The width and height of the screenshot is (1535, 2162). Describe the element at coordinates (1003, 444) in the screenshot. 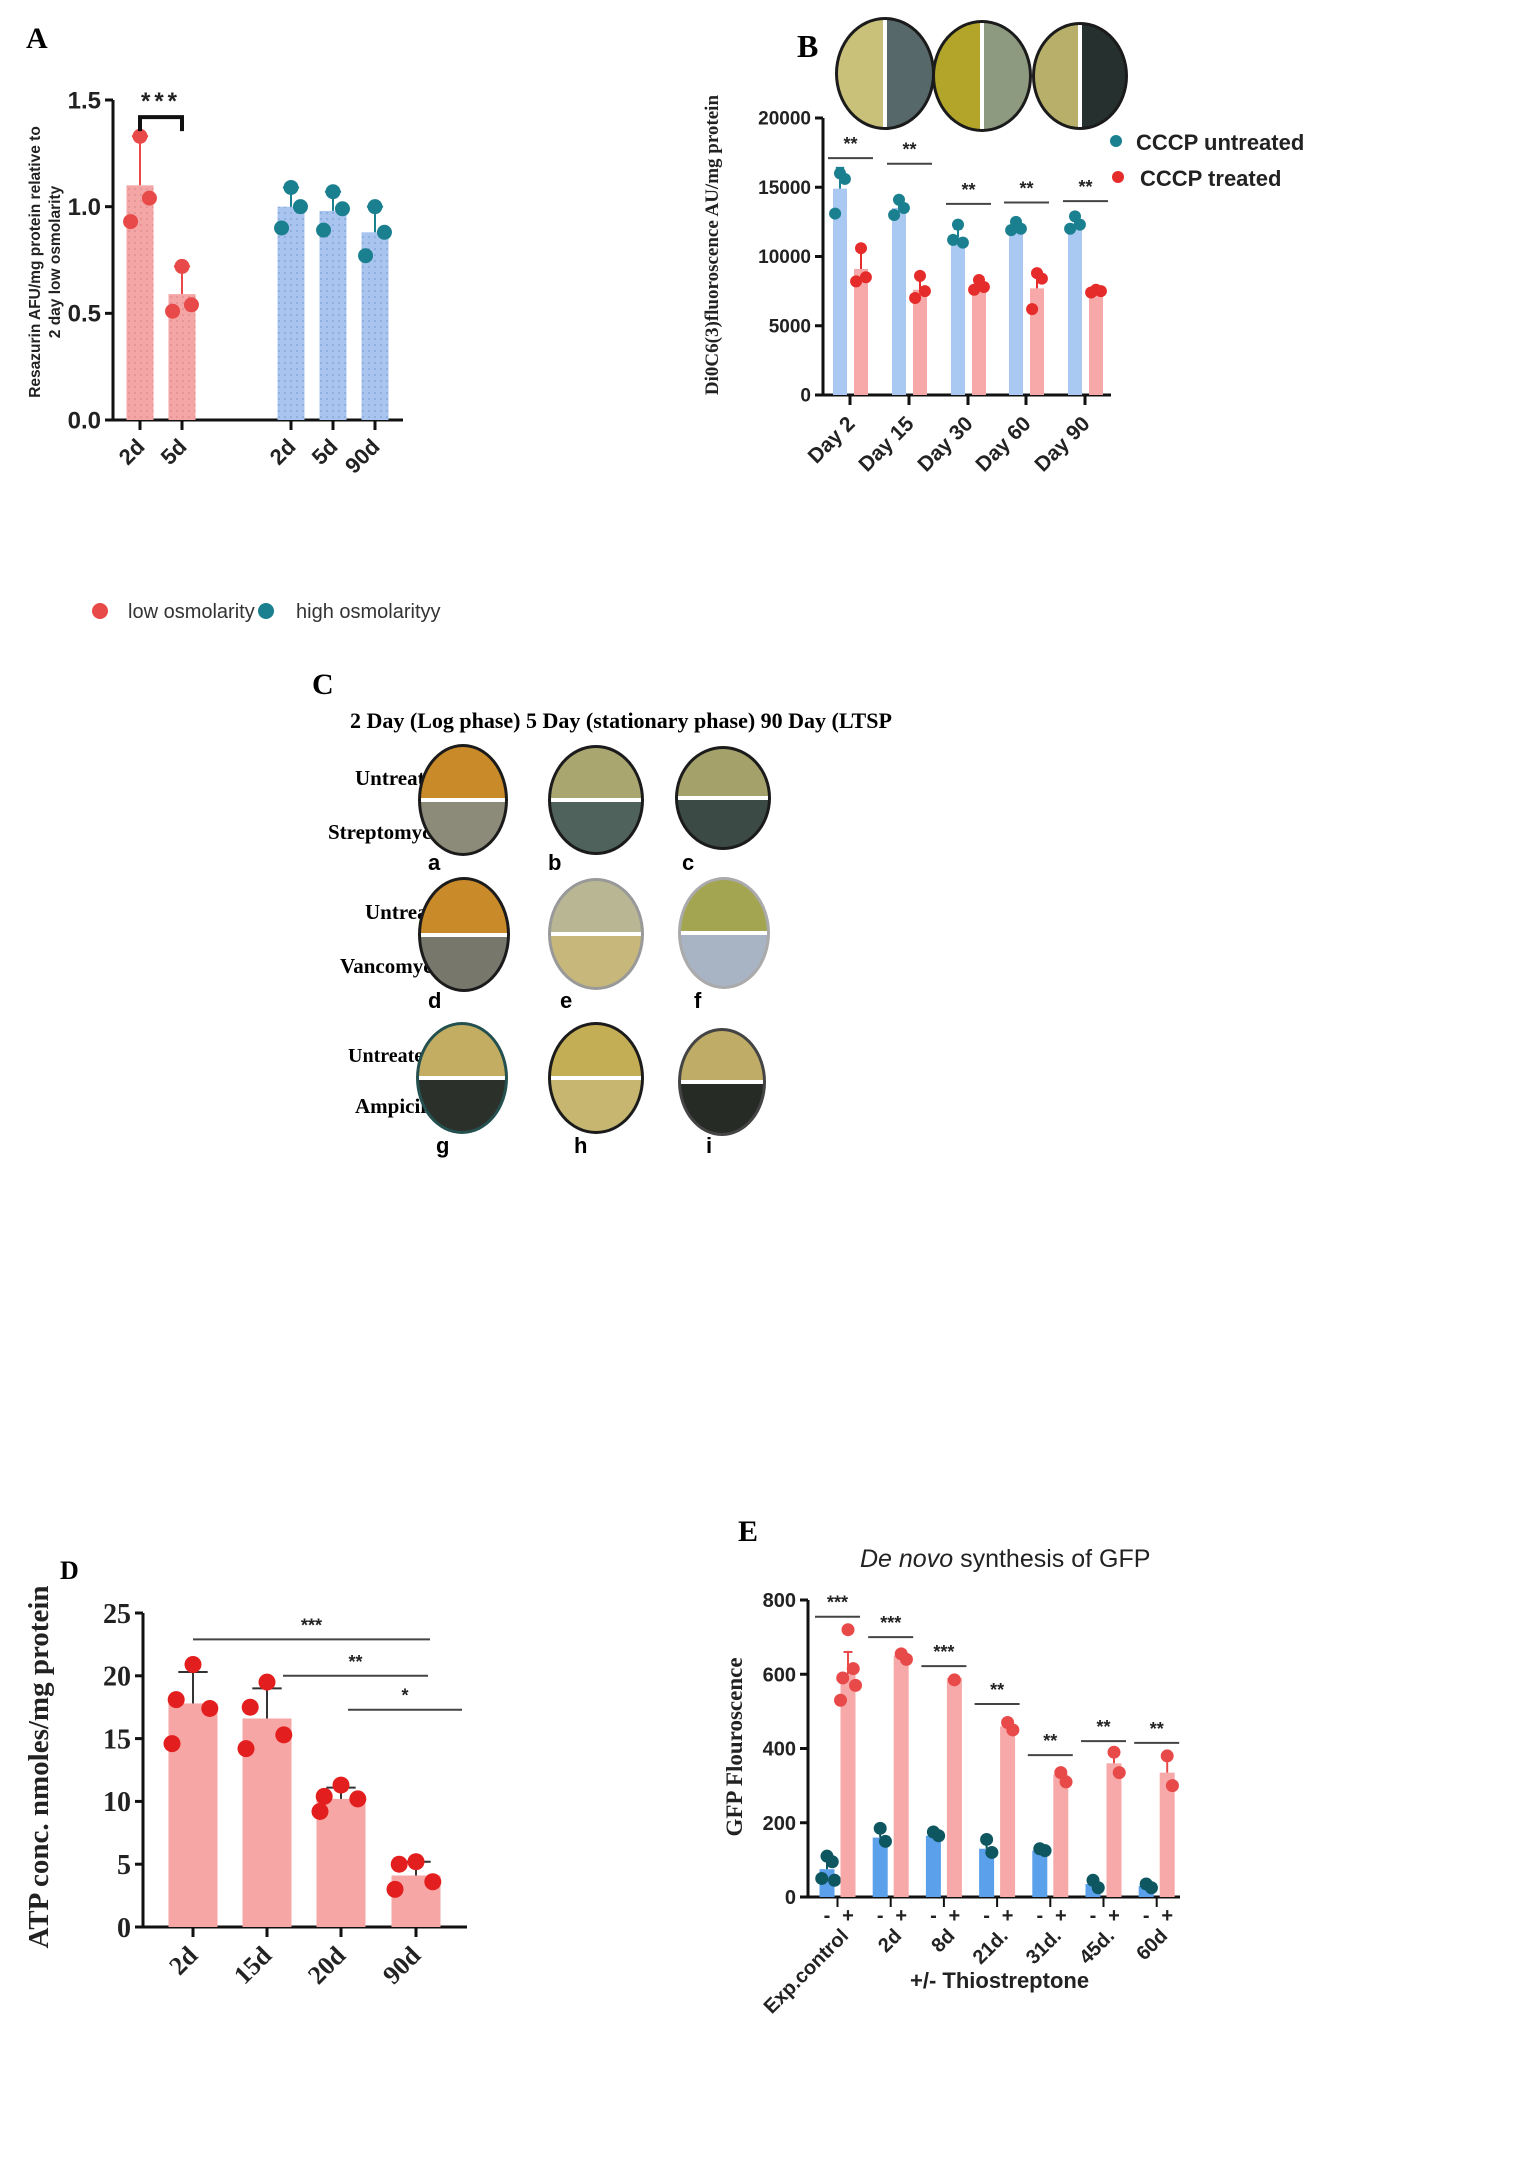

I see `b-x-category-label: Day 60` at that location.